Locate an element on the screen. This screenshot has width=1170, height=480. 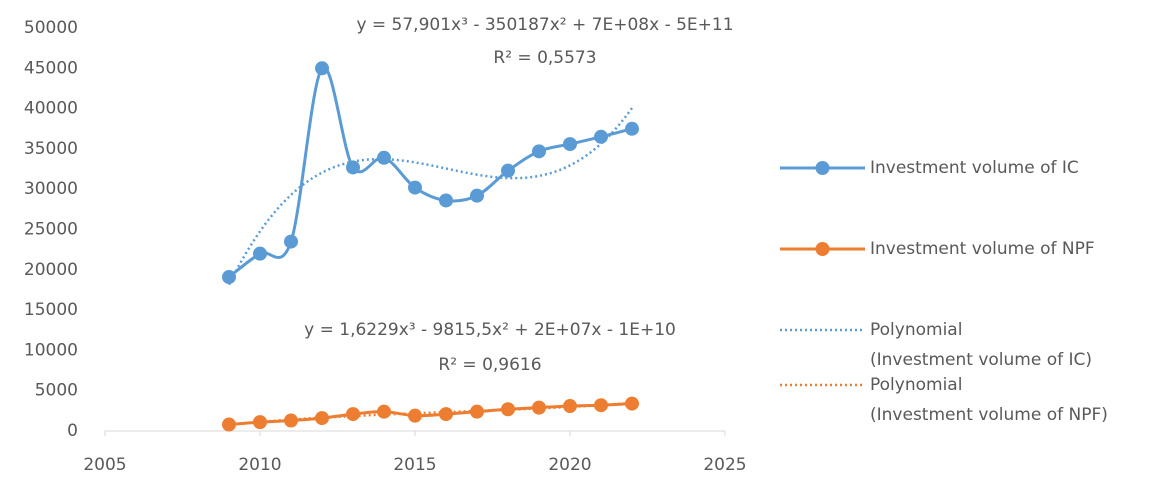
legend-label: (Investment volume of NPF) is located at coordinates (989, 415).